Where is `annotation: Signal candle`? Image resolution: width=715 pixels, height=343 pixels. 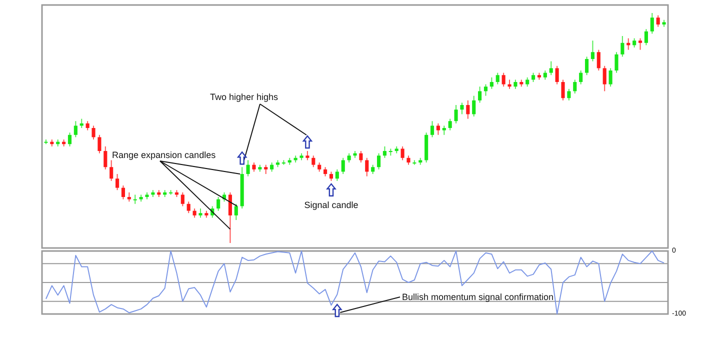 annotation: Signal candle is located at coordinates (331, 205).